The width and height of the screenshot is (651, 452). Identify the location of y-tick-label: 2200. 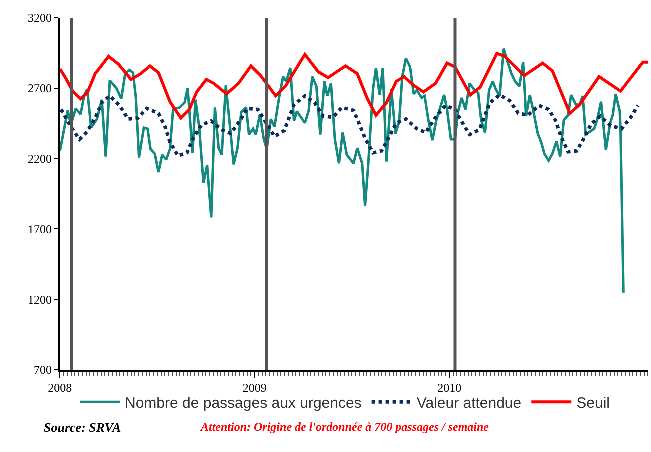
(40, 159).